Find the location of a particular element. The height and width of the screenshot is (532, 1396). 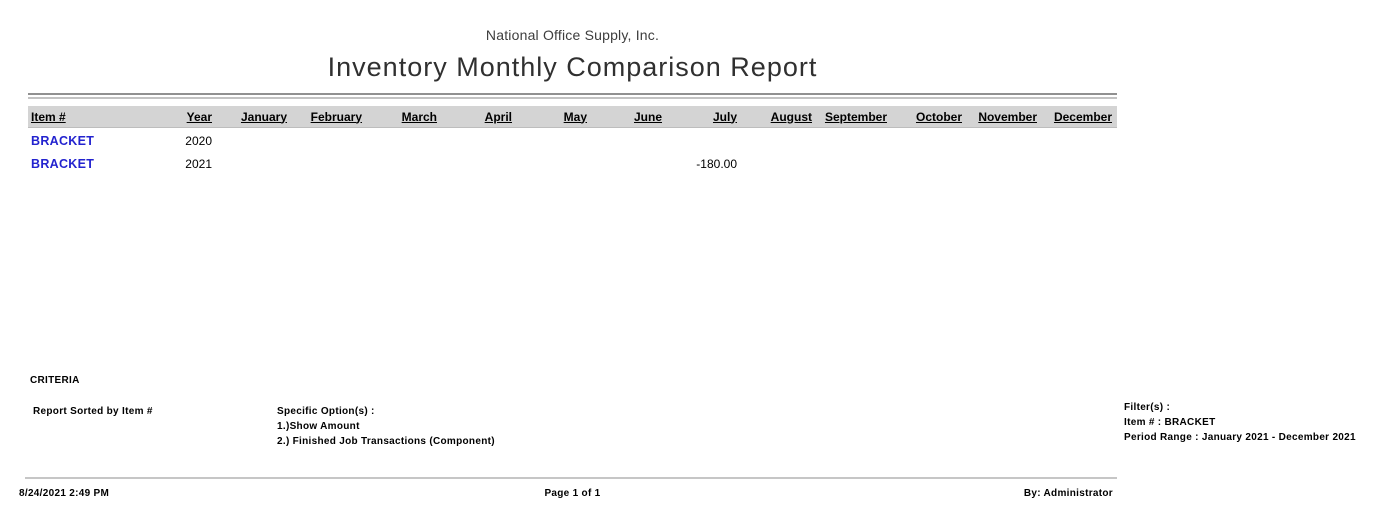

cell-year: 2020 is located at coordinates (198, 141).